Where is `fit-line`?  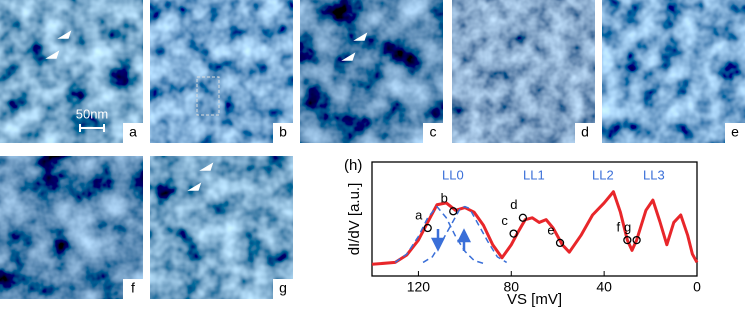 fit-line is located at coordinates (439, 235).